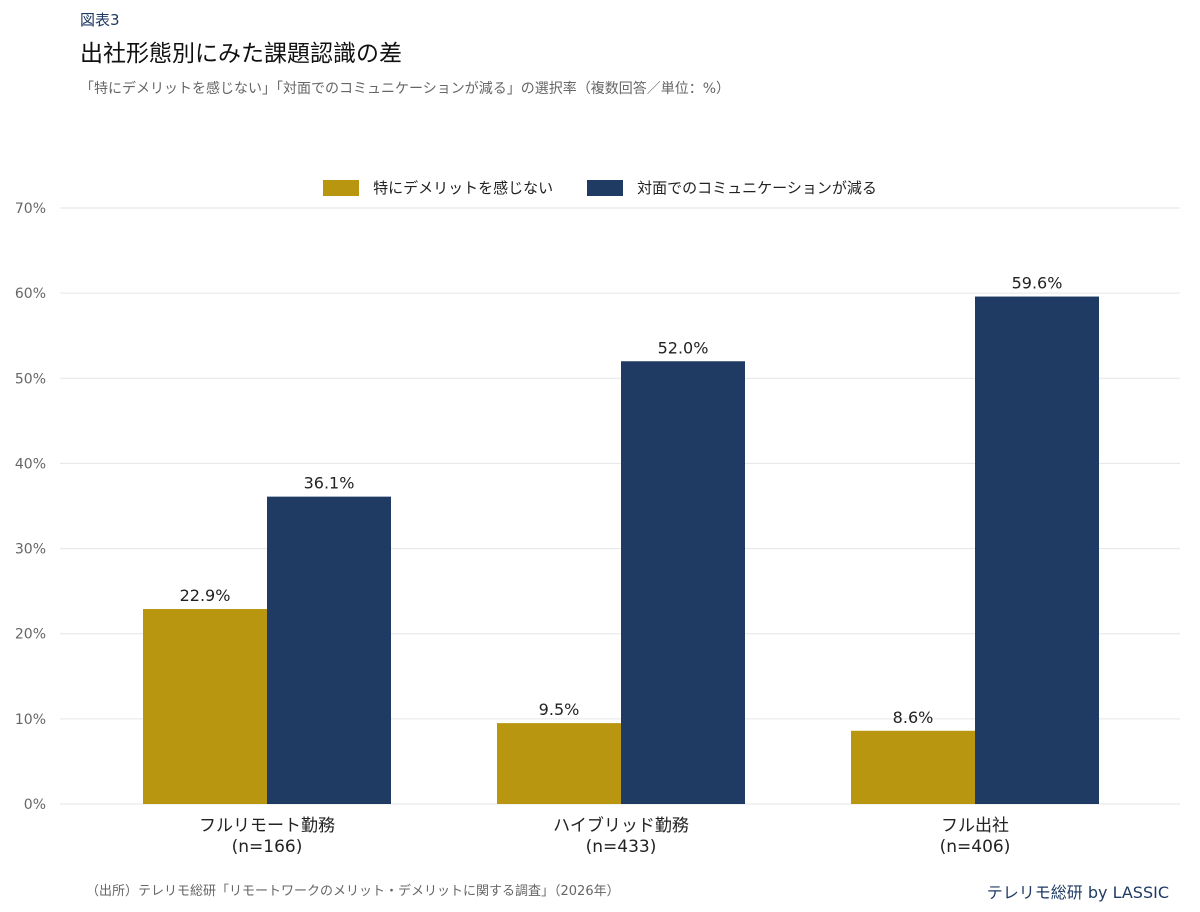  What do you see at coordinates (341, 187) in the screenshot?
I see `legend-swatch-no-demerit` at bounding box center [341, 187].